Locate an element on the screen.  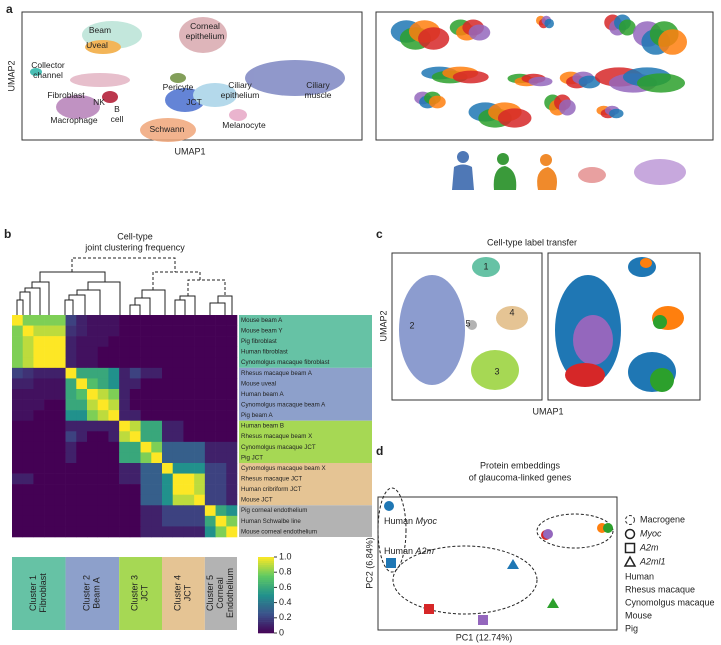
legend-label: A2m is located at coordinates (649, 547).